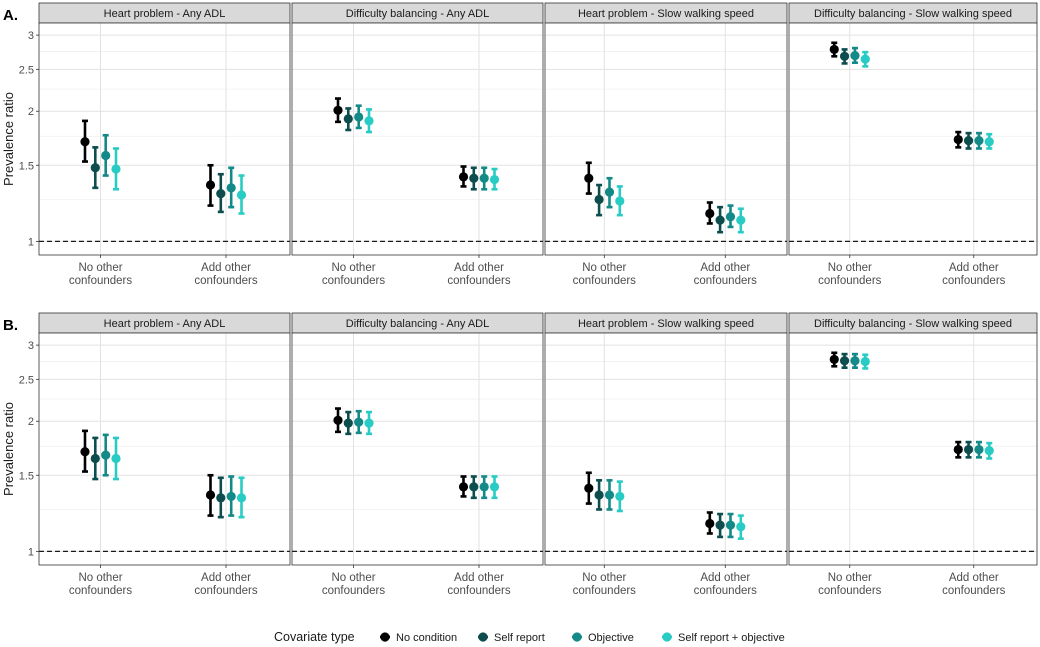 This screenshot has height=647, width=1040. What do you see at coordinates (10, 325) in the screenshot?
I see `panel-tag: B.` at bounding box center [10, 325].